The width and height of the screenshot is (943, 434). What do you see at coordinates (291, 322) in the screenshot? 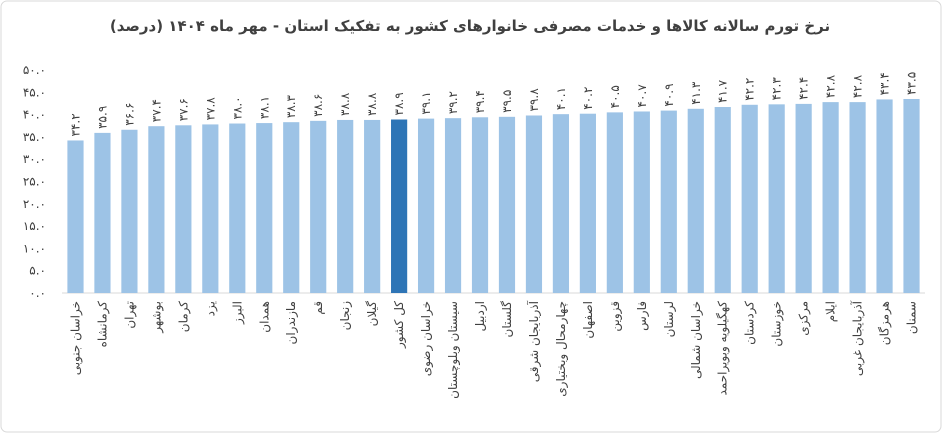
I see `x-tick-label: مازندران` at bounding box center [291, 322].